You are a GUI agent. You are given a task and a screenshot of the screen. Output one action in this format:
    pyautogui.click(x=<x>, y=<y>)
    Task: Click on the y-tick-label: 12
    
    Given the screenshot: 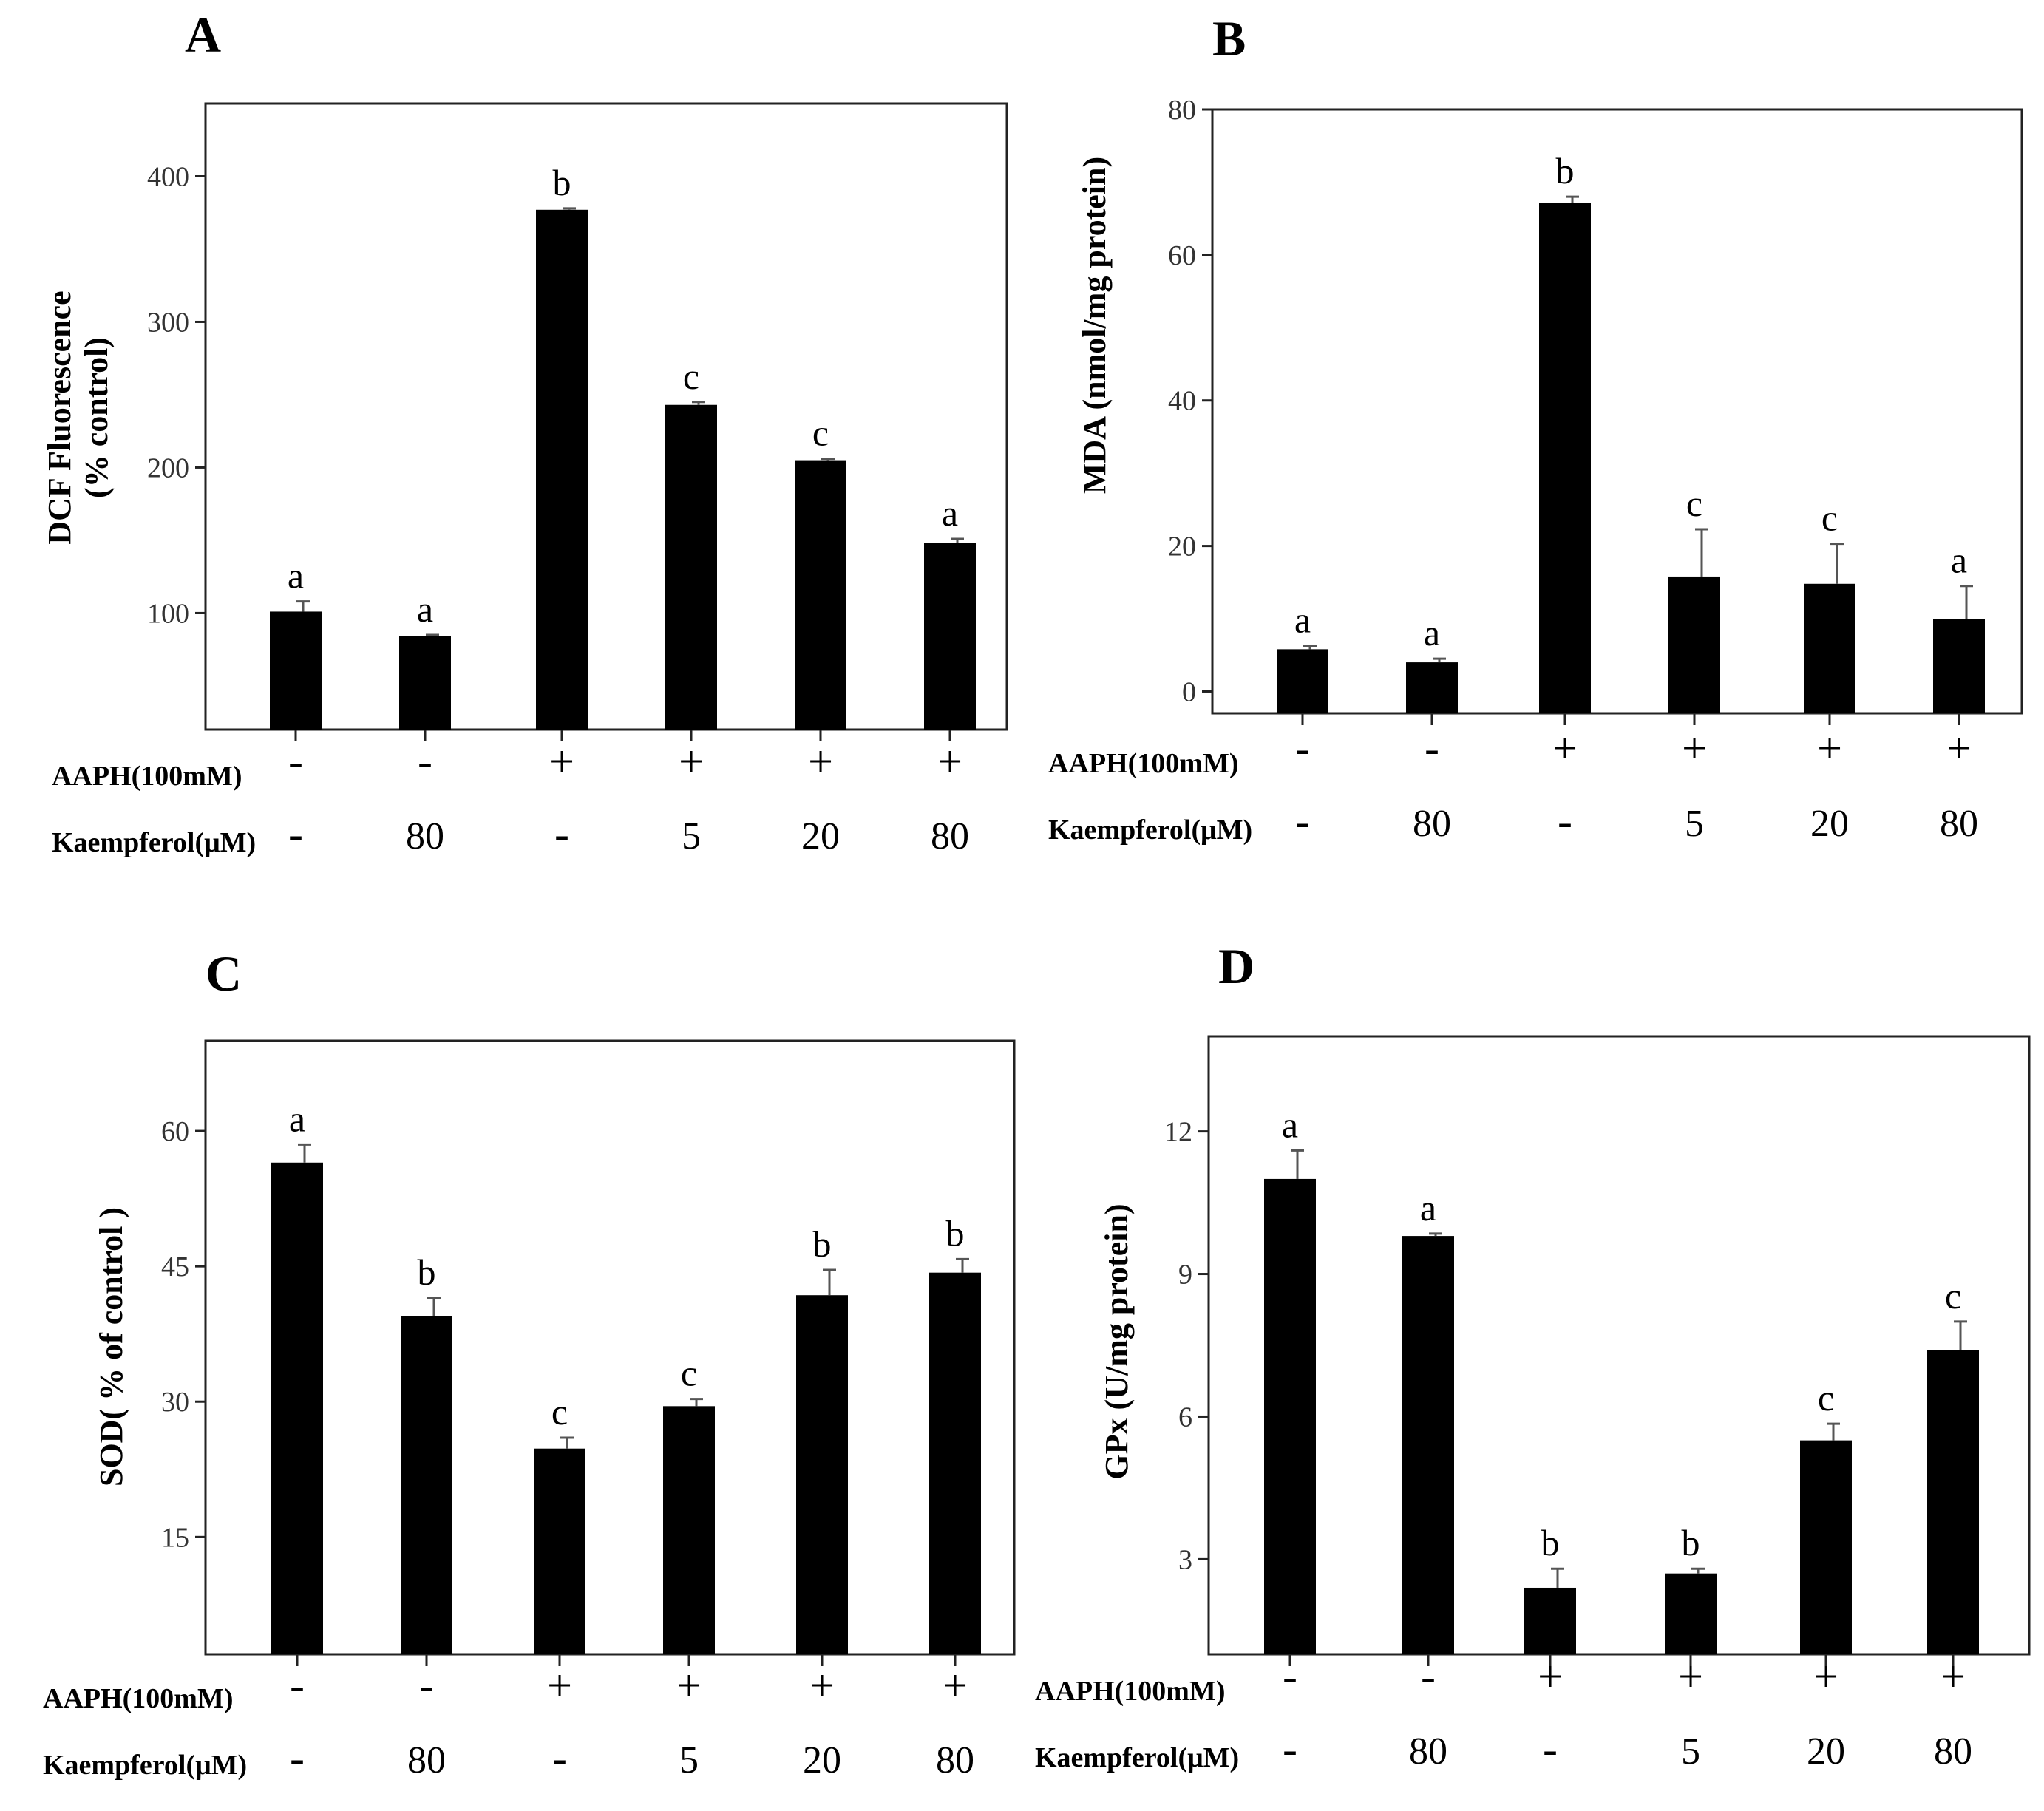 What is the action you would take?
    pyautogui.click(x=1178, y=1132)
    